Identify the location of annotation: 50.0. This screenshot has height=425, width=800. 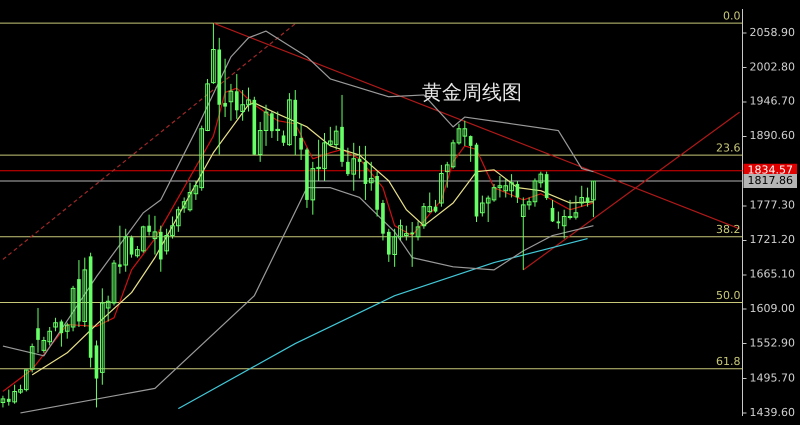
(728, 295).